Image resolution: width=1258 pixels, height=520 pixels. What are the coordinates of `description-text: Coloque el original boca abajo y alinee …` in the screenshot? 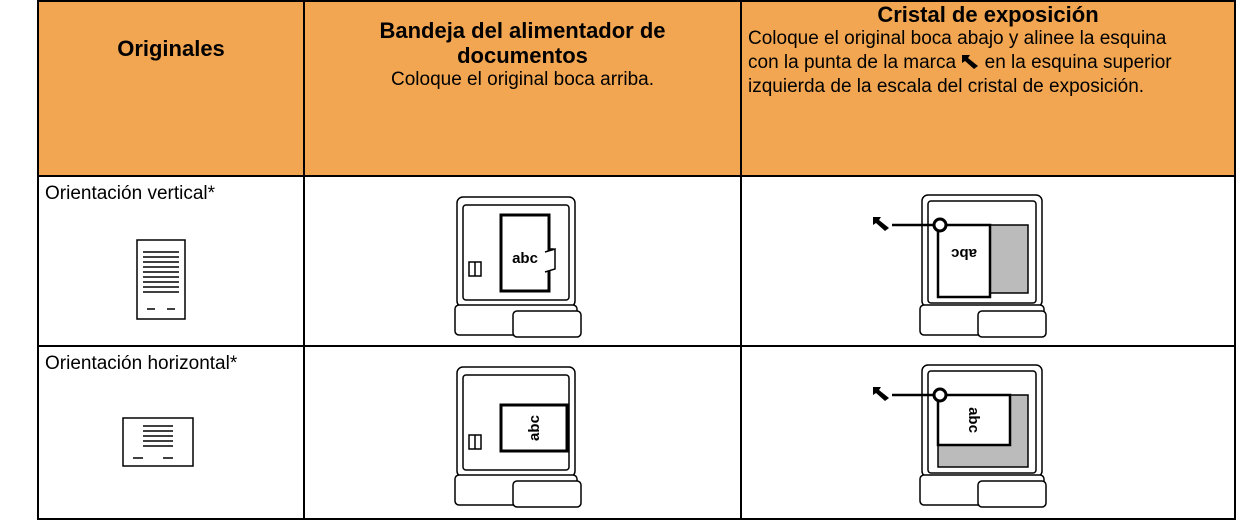 It's located at (957, 50).